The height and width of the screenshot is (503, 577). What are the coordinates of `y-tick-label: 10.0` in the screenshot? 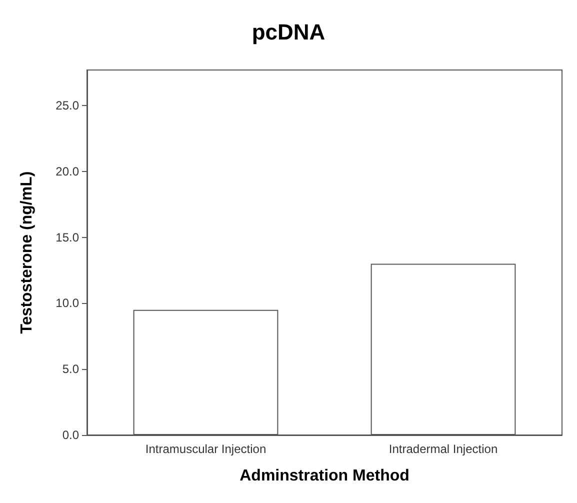 It's located at (68, 303).